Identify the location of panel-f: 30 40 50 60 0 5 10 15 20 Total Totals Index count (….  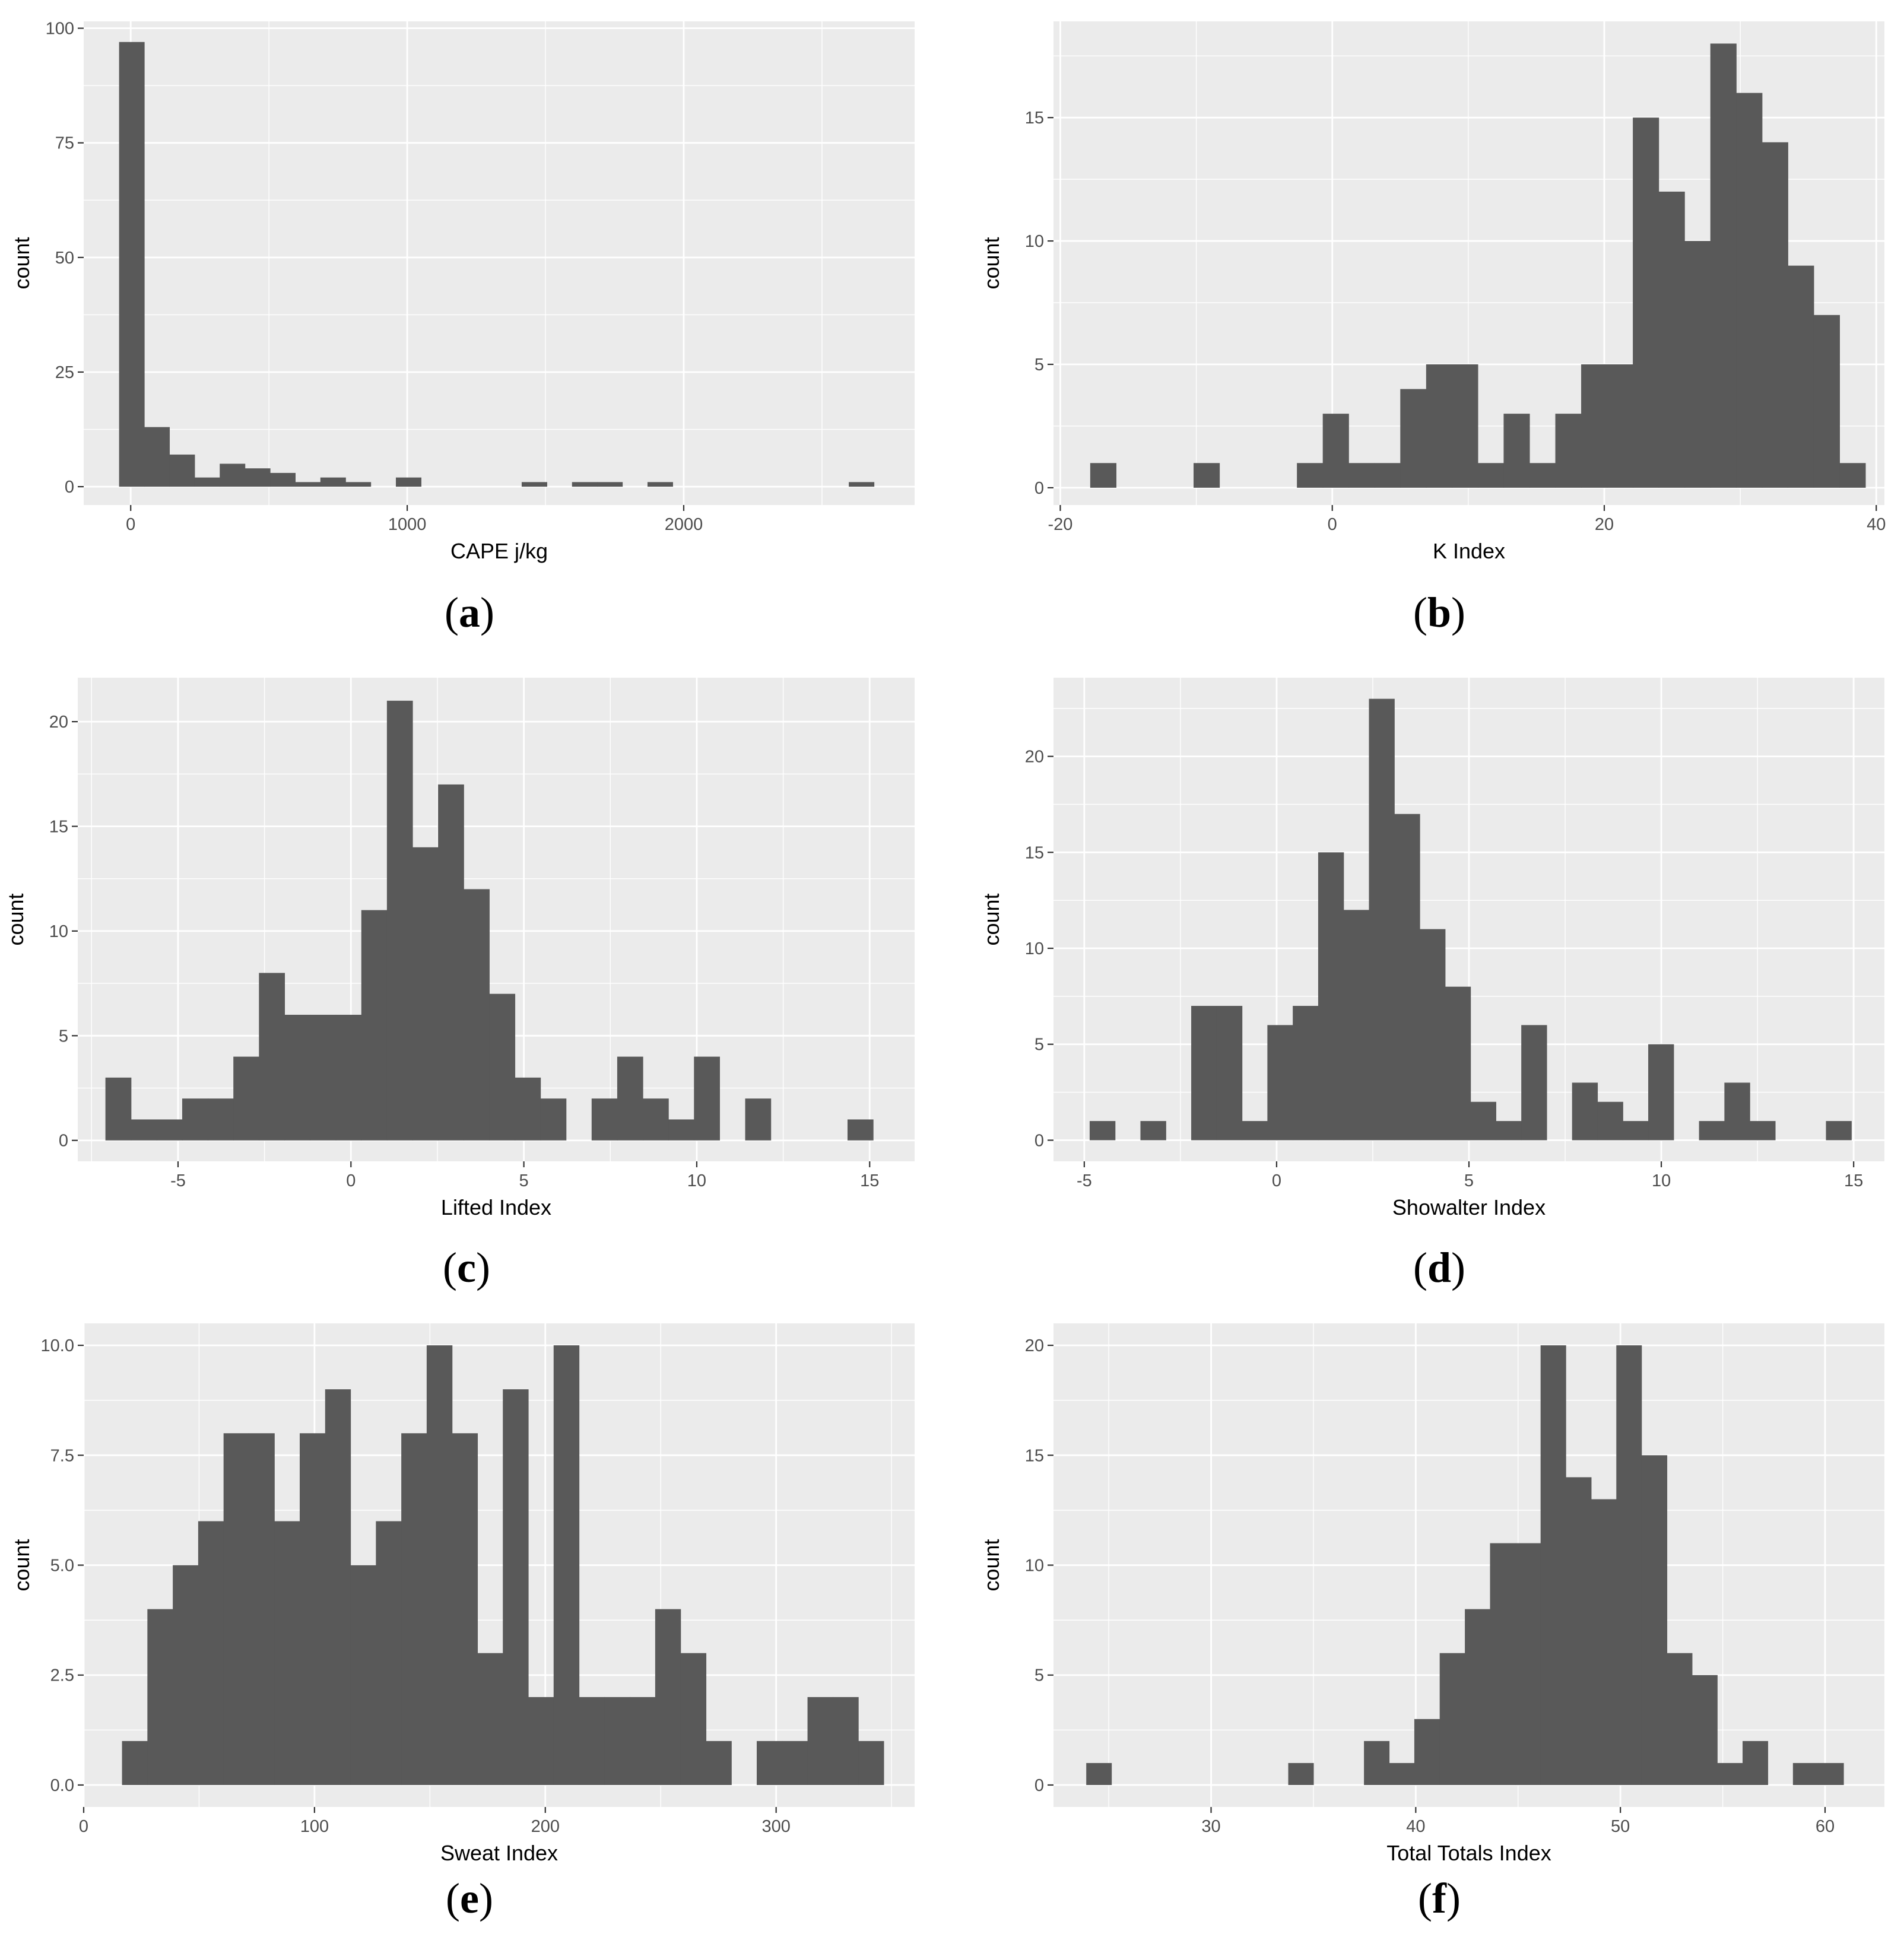
(1431, 1622).